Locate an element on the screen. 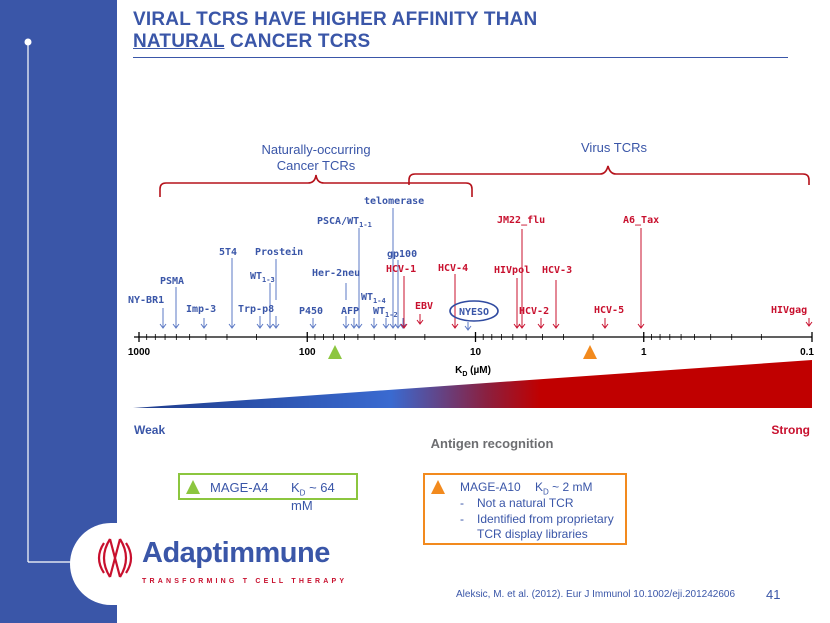 This screenshot has height=623, width=830. weak-label: Weak is located at coordinates (149, 430).